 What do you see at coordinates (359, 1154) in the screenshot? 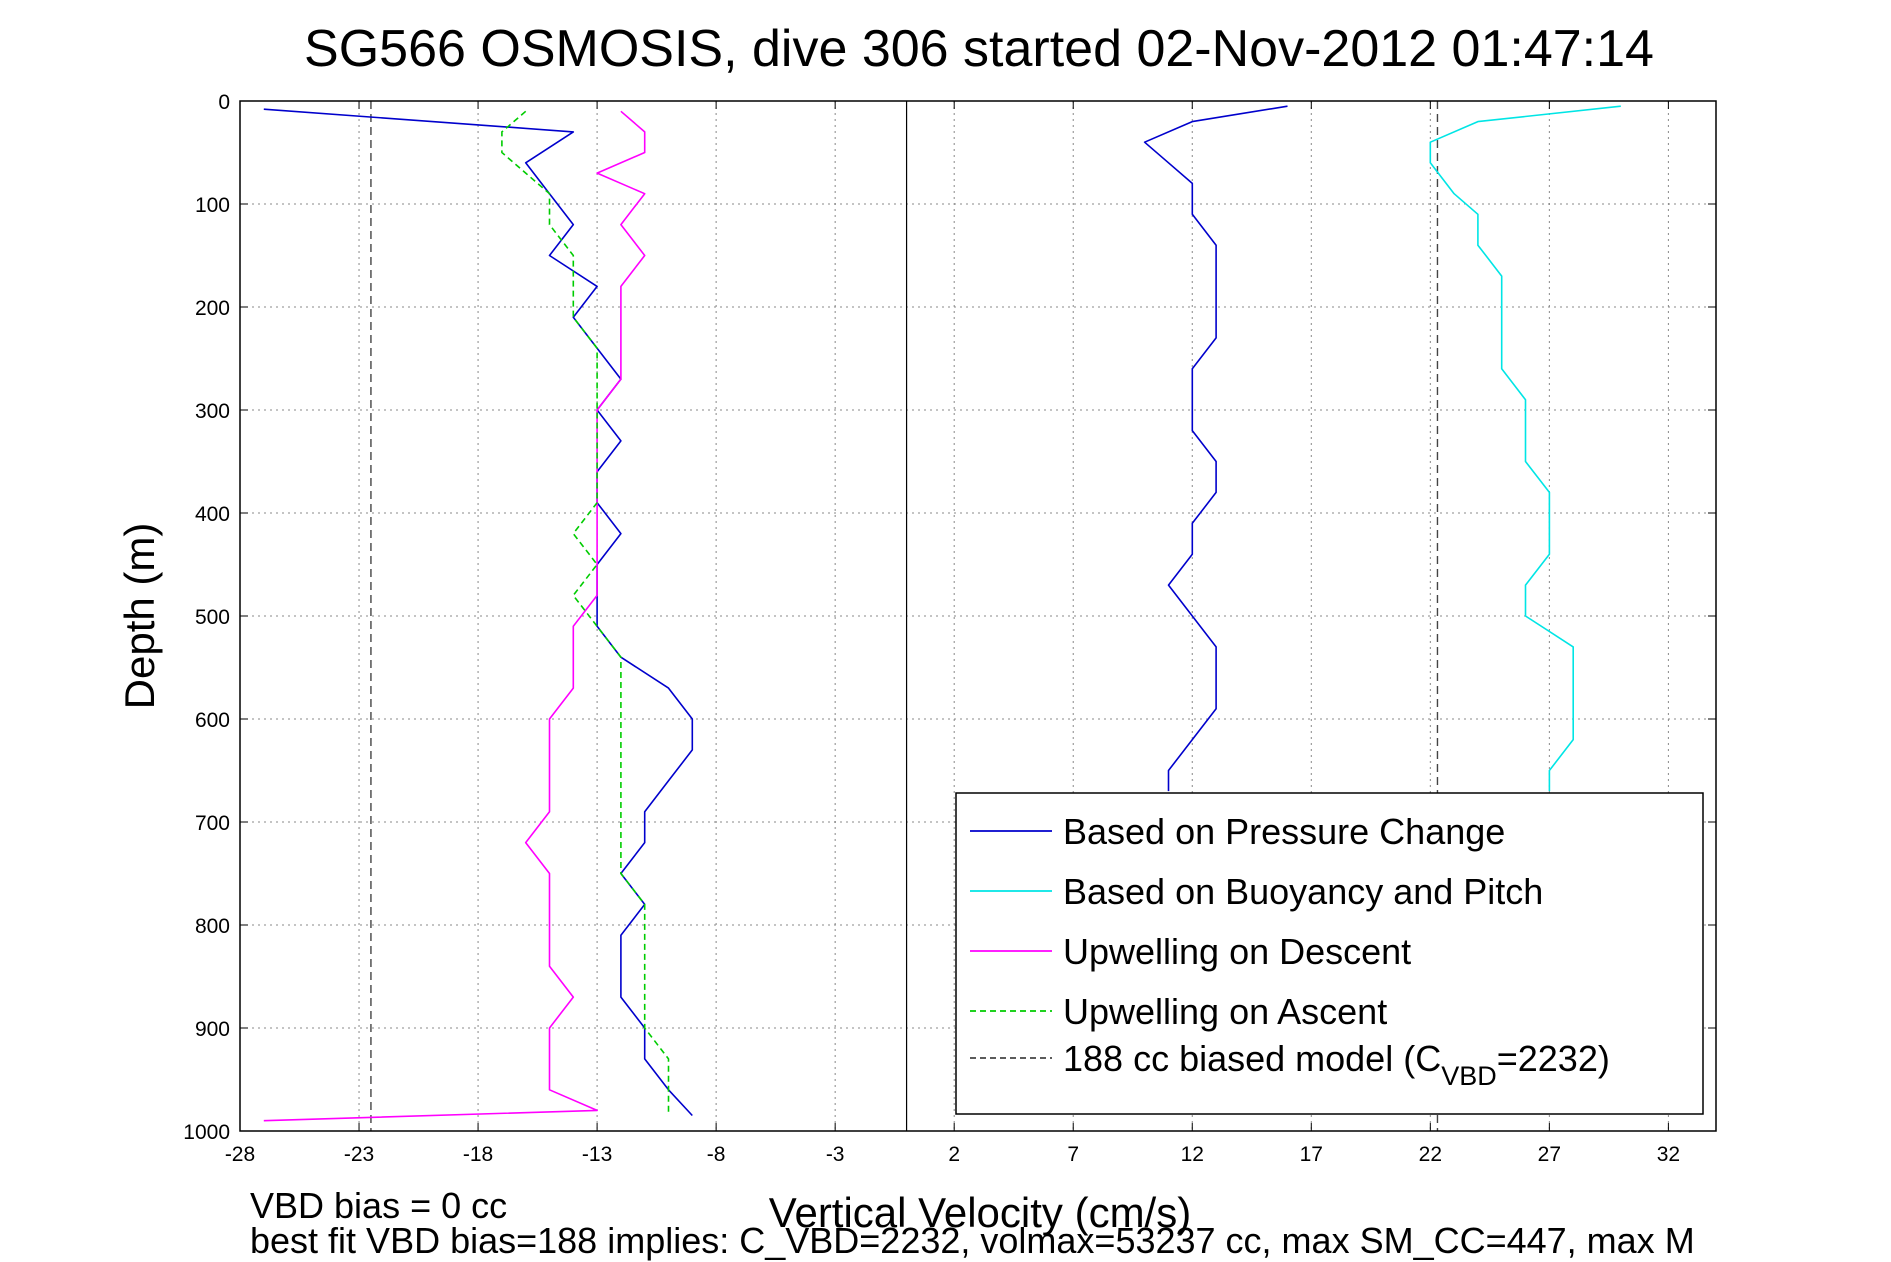
I see `x-tick-label: -23` at bounding box center [359, 1154].